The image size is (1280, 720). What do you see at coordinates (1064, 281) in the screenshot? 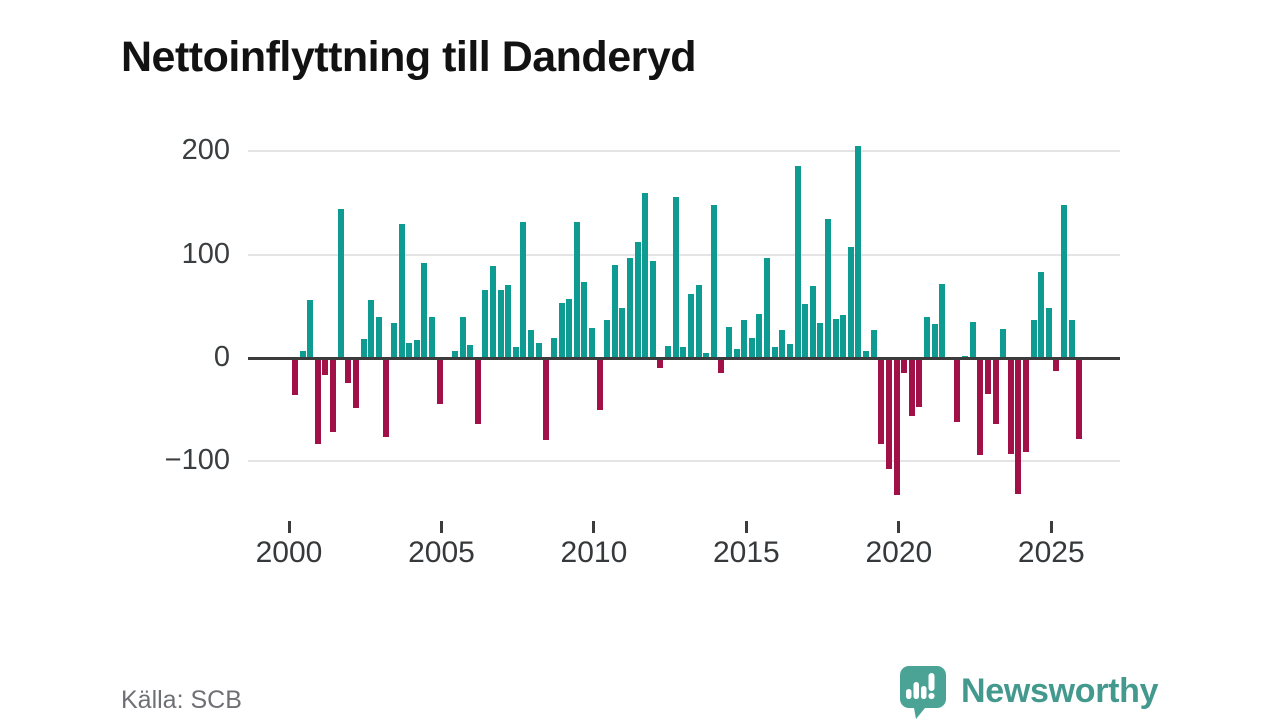
I see `bar-2025K2` at bounding box center [1064, 281].